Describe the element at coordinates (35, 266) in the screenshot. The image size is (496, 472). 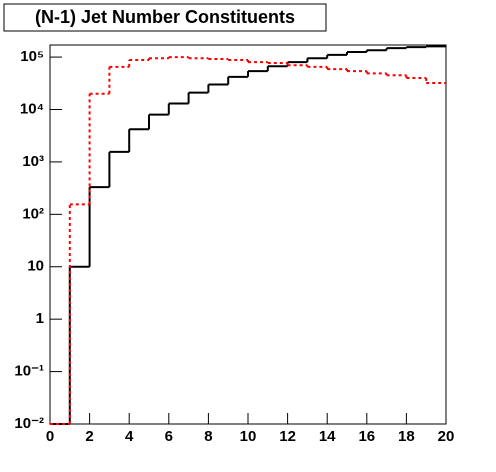
I see `y-tick-label: 10` at that location.